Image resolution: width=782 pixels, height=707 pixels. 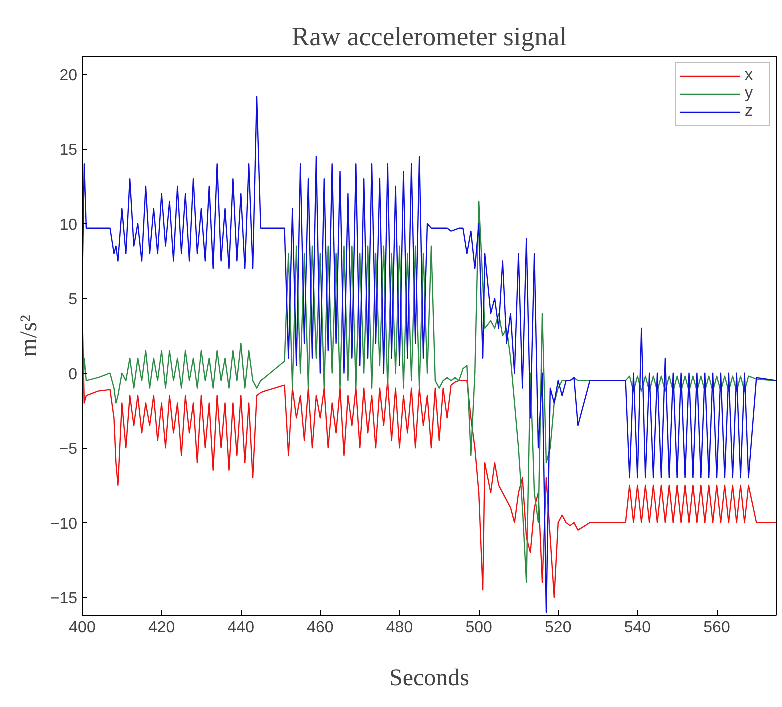 What do you see at coordinates (241, 628) in the screenshot?
I see `x-tick-label: 440` at bounding box center [241, 628].